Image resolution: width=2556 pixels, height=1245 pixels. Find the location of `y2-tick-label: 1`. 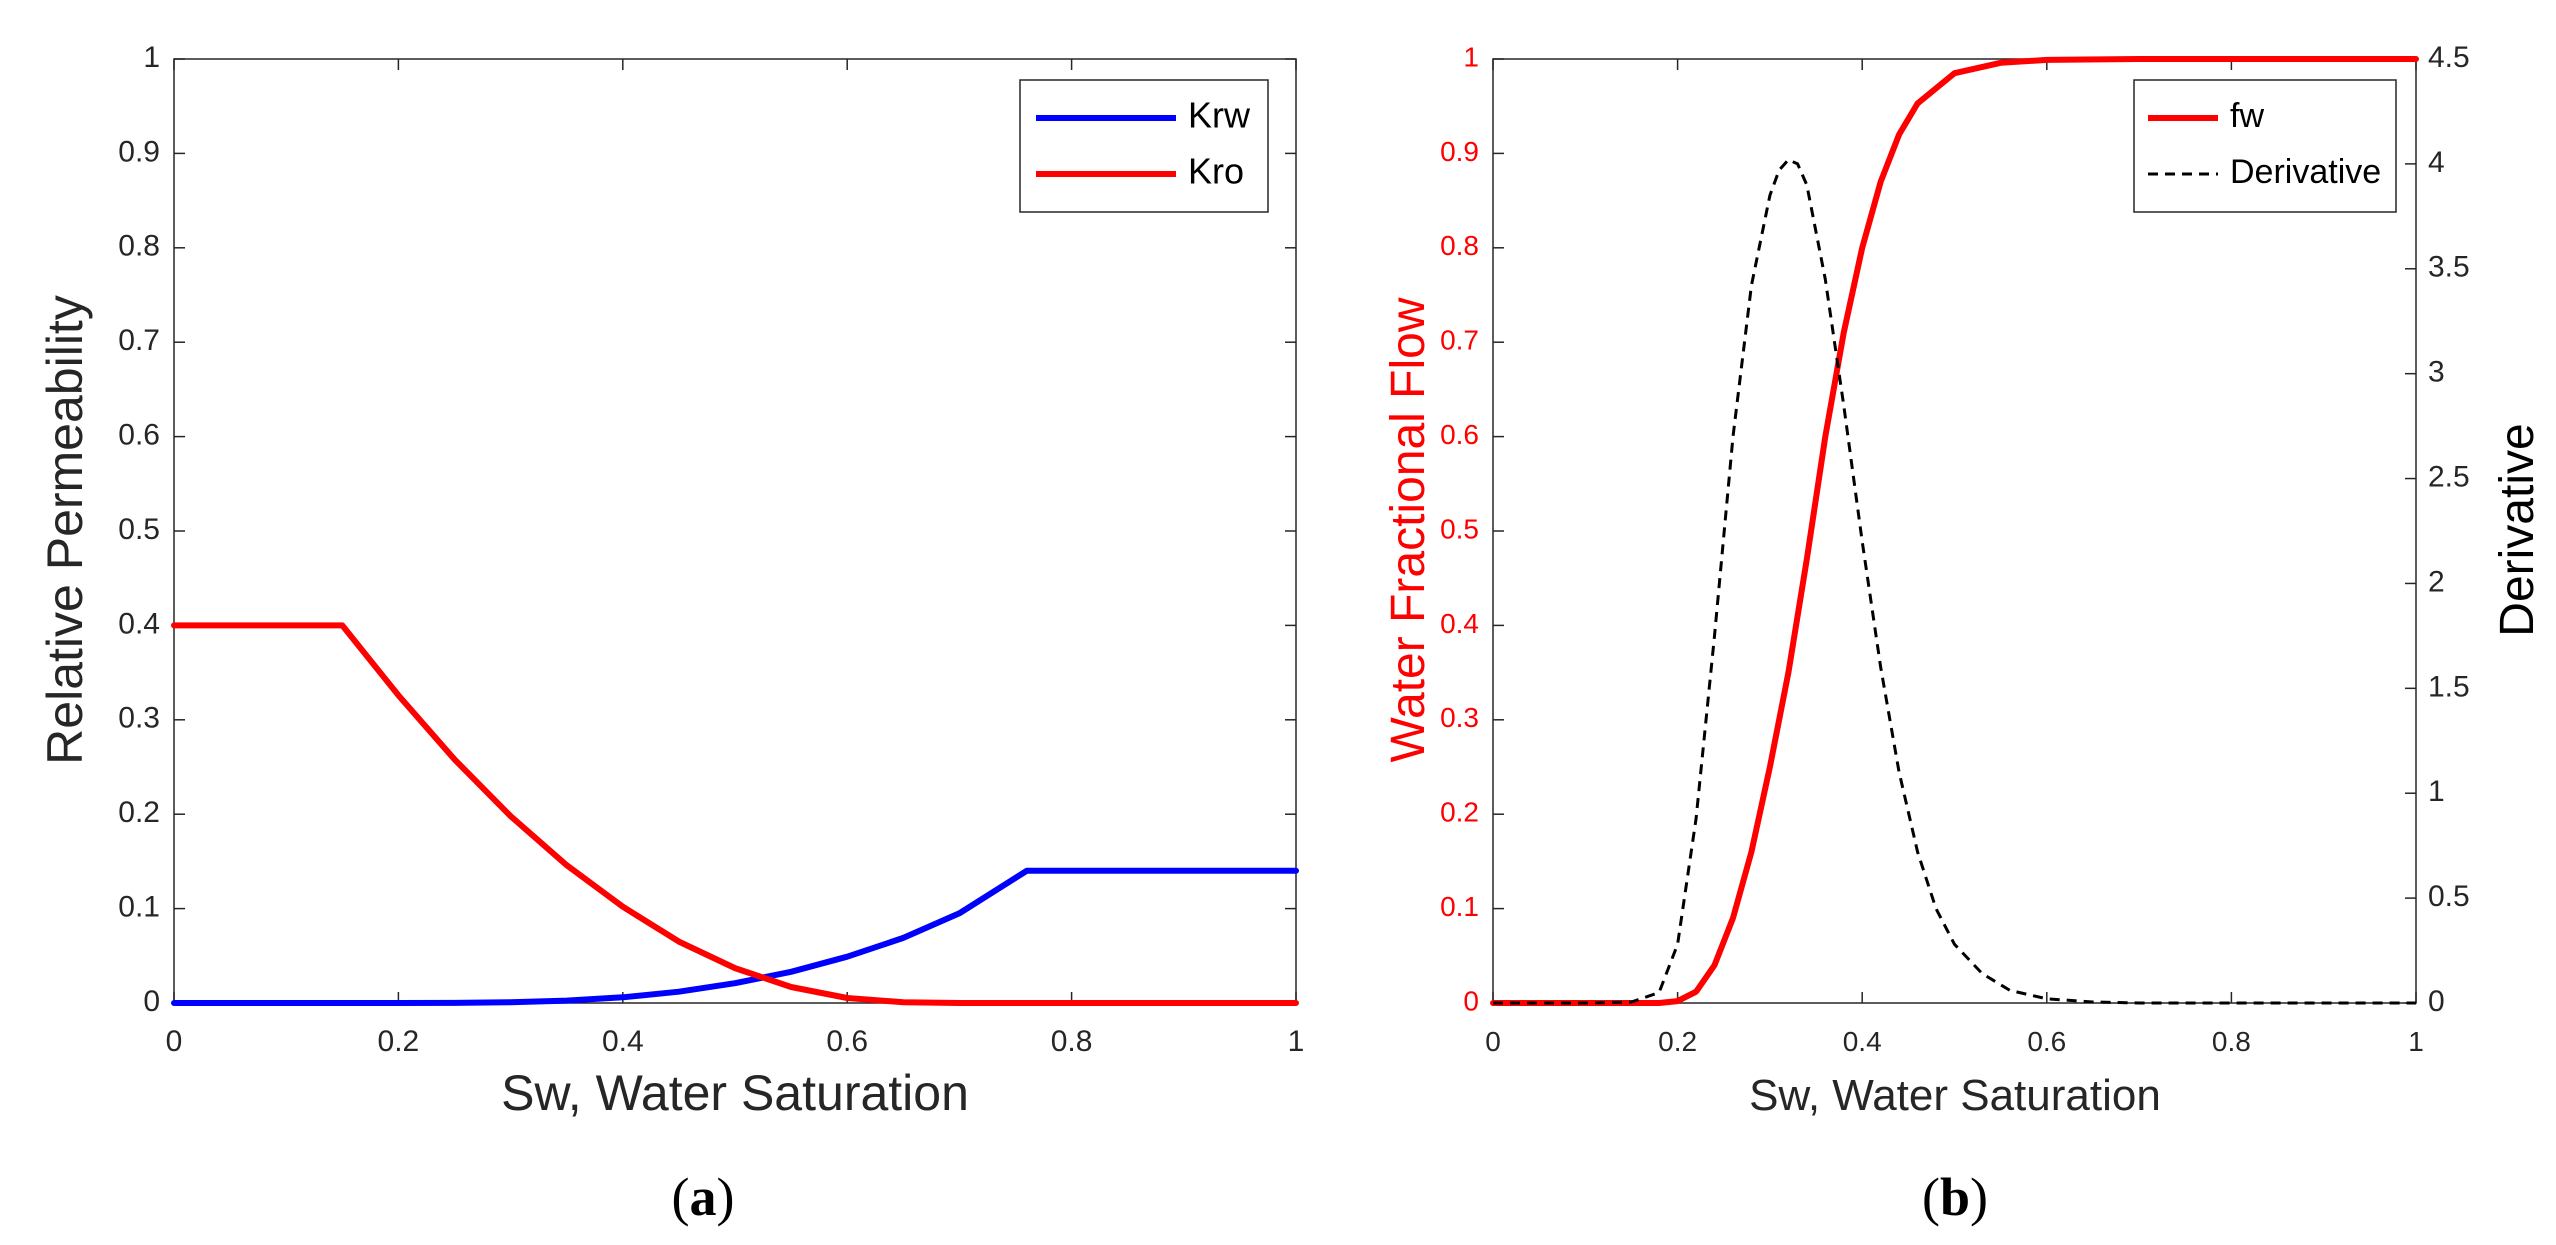

y2-tick-label: 1 is located at coordinates (2436, 791).